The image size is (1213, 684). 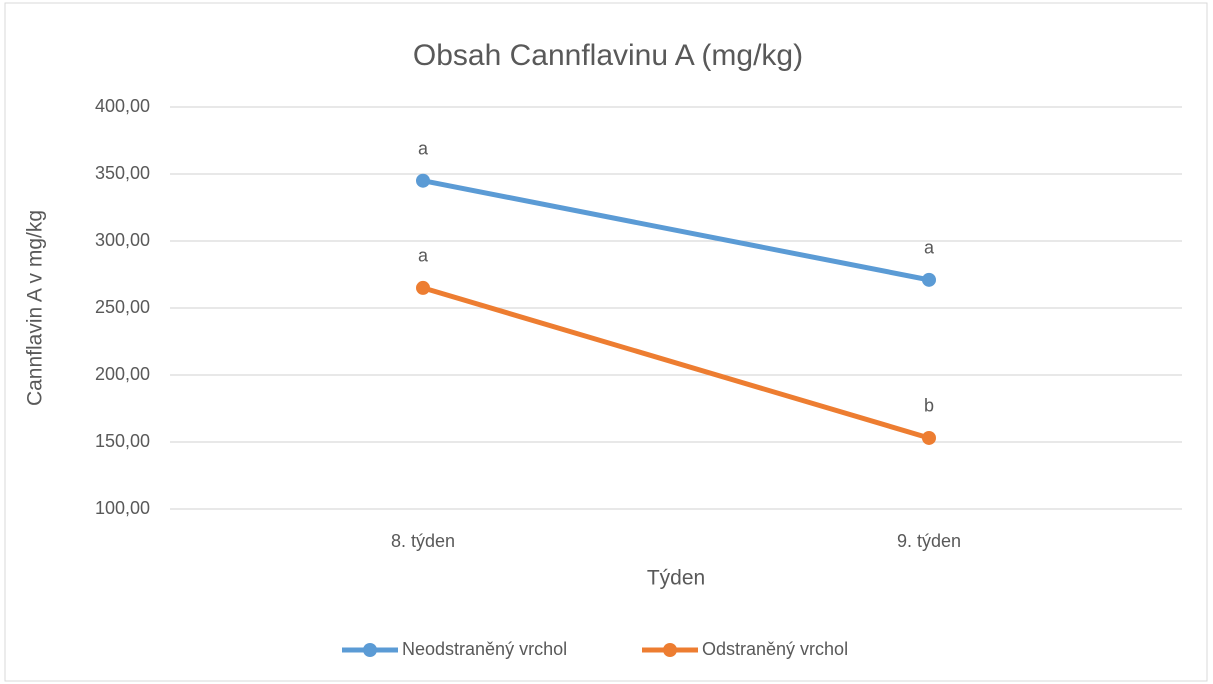 I want to click on data-label: b, so click(x=929, y=406).